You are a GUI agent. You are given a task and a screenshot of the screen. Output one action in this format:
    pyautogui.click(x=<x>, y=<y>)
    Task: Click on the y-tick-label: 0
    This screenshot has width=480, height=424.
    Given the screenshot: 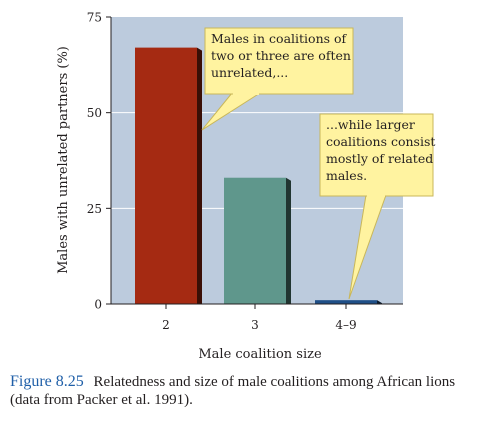 What is the action you would take?
    pyautogui.click(x=98, y=305)
    